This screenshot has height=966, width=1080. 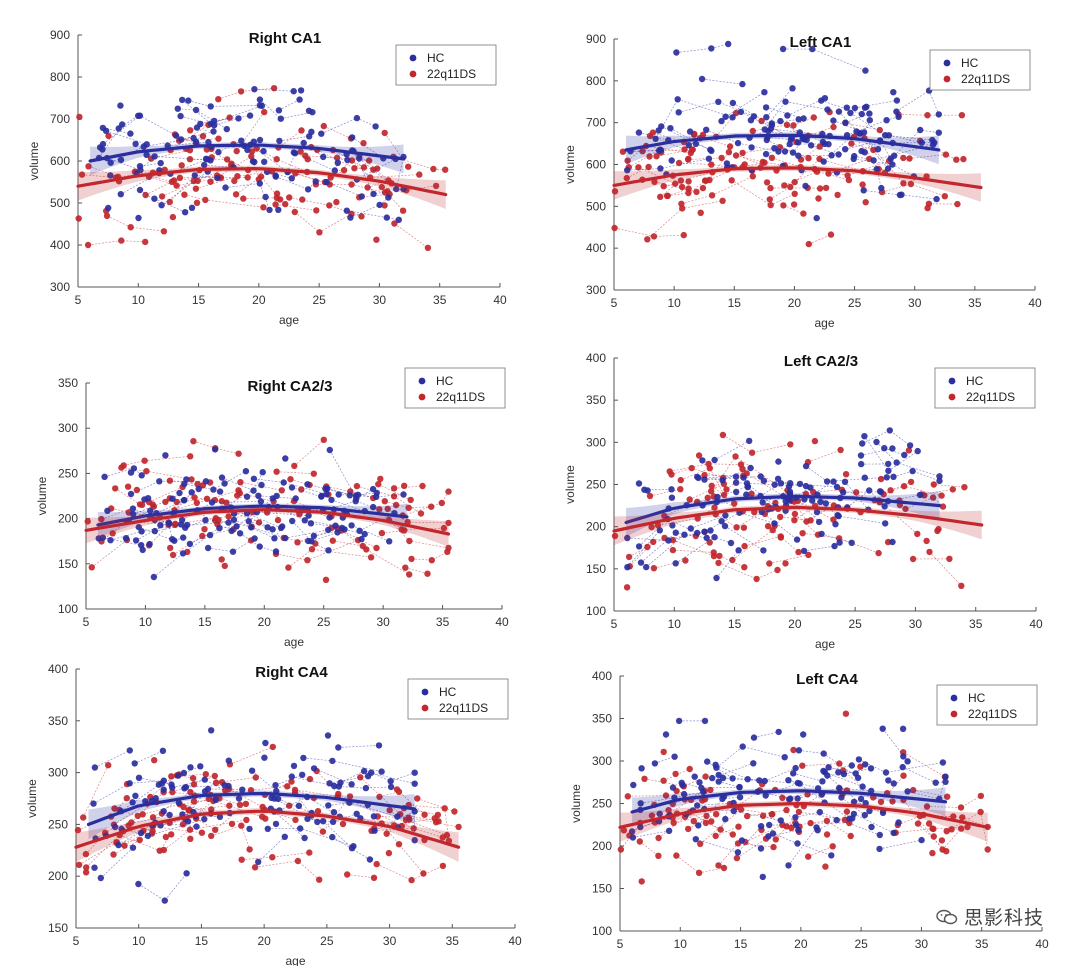 What do you see at coordinates (602, 804) in the screenshot?
I see `y-tick-label: 250` at bounding box center [602, 804].